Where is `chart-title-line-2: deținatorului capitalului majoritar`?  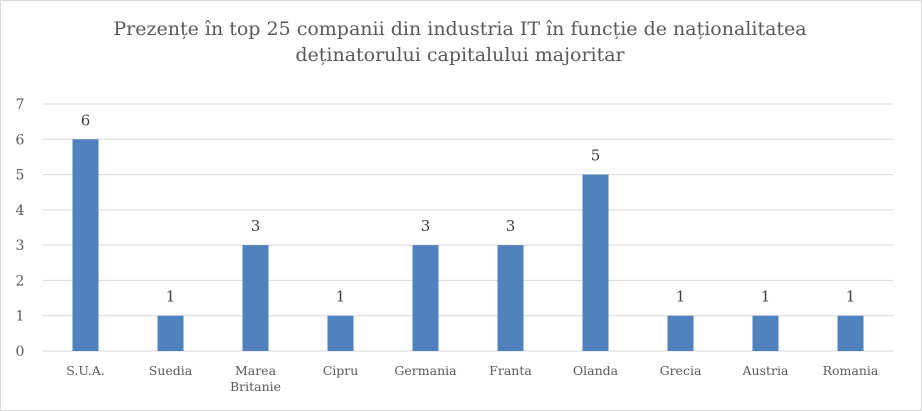 chart-title-line-2: deținatorului capitalului majoritar is located at coordinates (460, 55).